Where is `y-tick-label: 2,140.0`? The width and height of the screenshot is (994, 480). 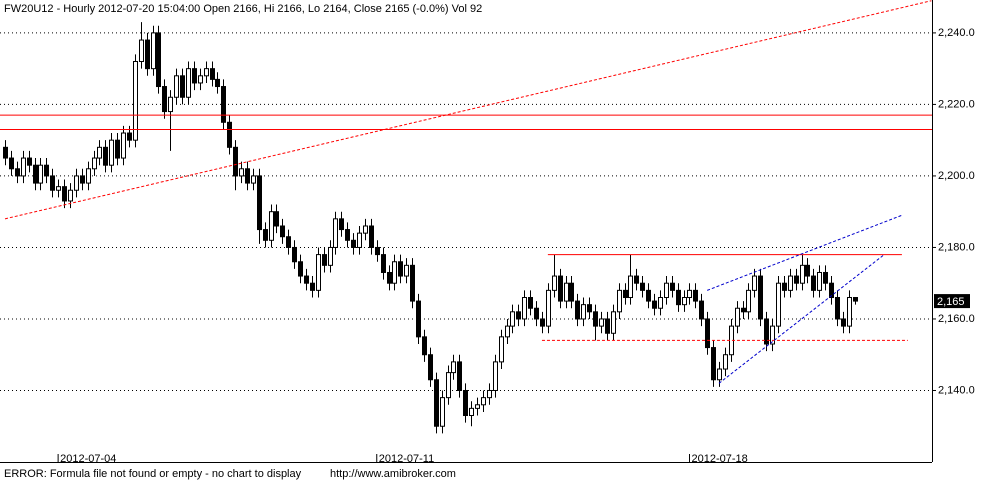
y-tick-label: 2,140.0 is located at coordinates (956, 390).